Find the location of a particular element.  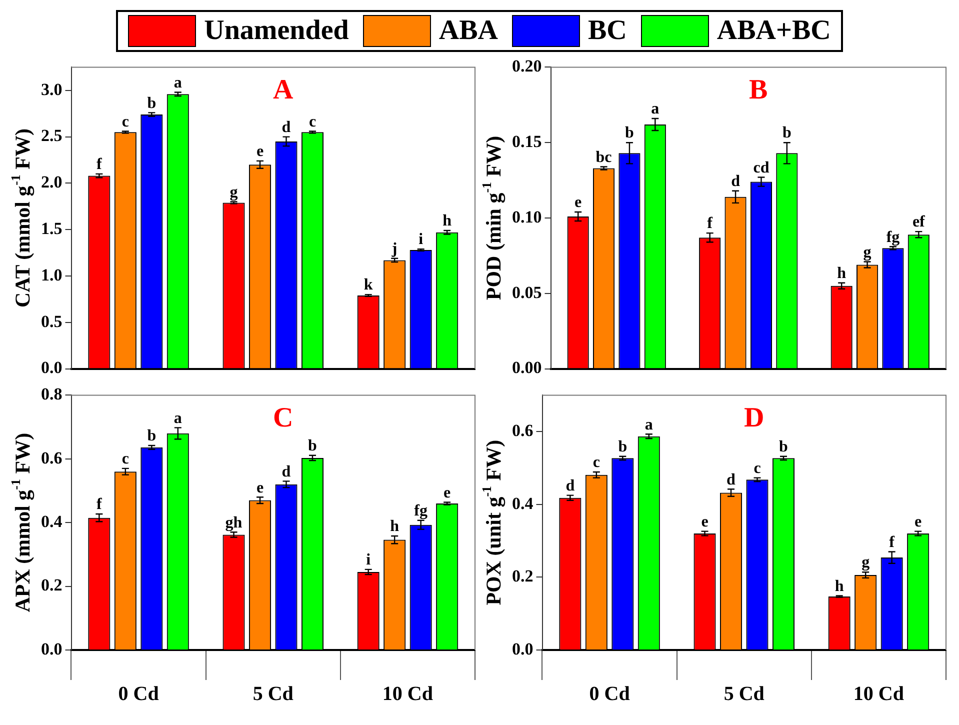

data-label: j is located at coordinates (394, 249).